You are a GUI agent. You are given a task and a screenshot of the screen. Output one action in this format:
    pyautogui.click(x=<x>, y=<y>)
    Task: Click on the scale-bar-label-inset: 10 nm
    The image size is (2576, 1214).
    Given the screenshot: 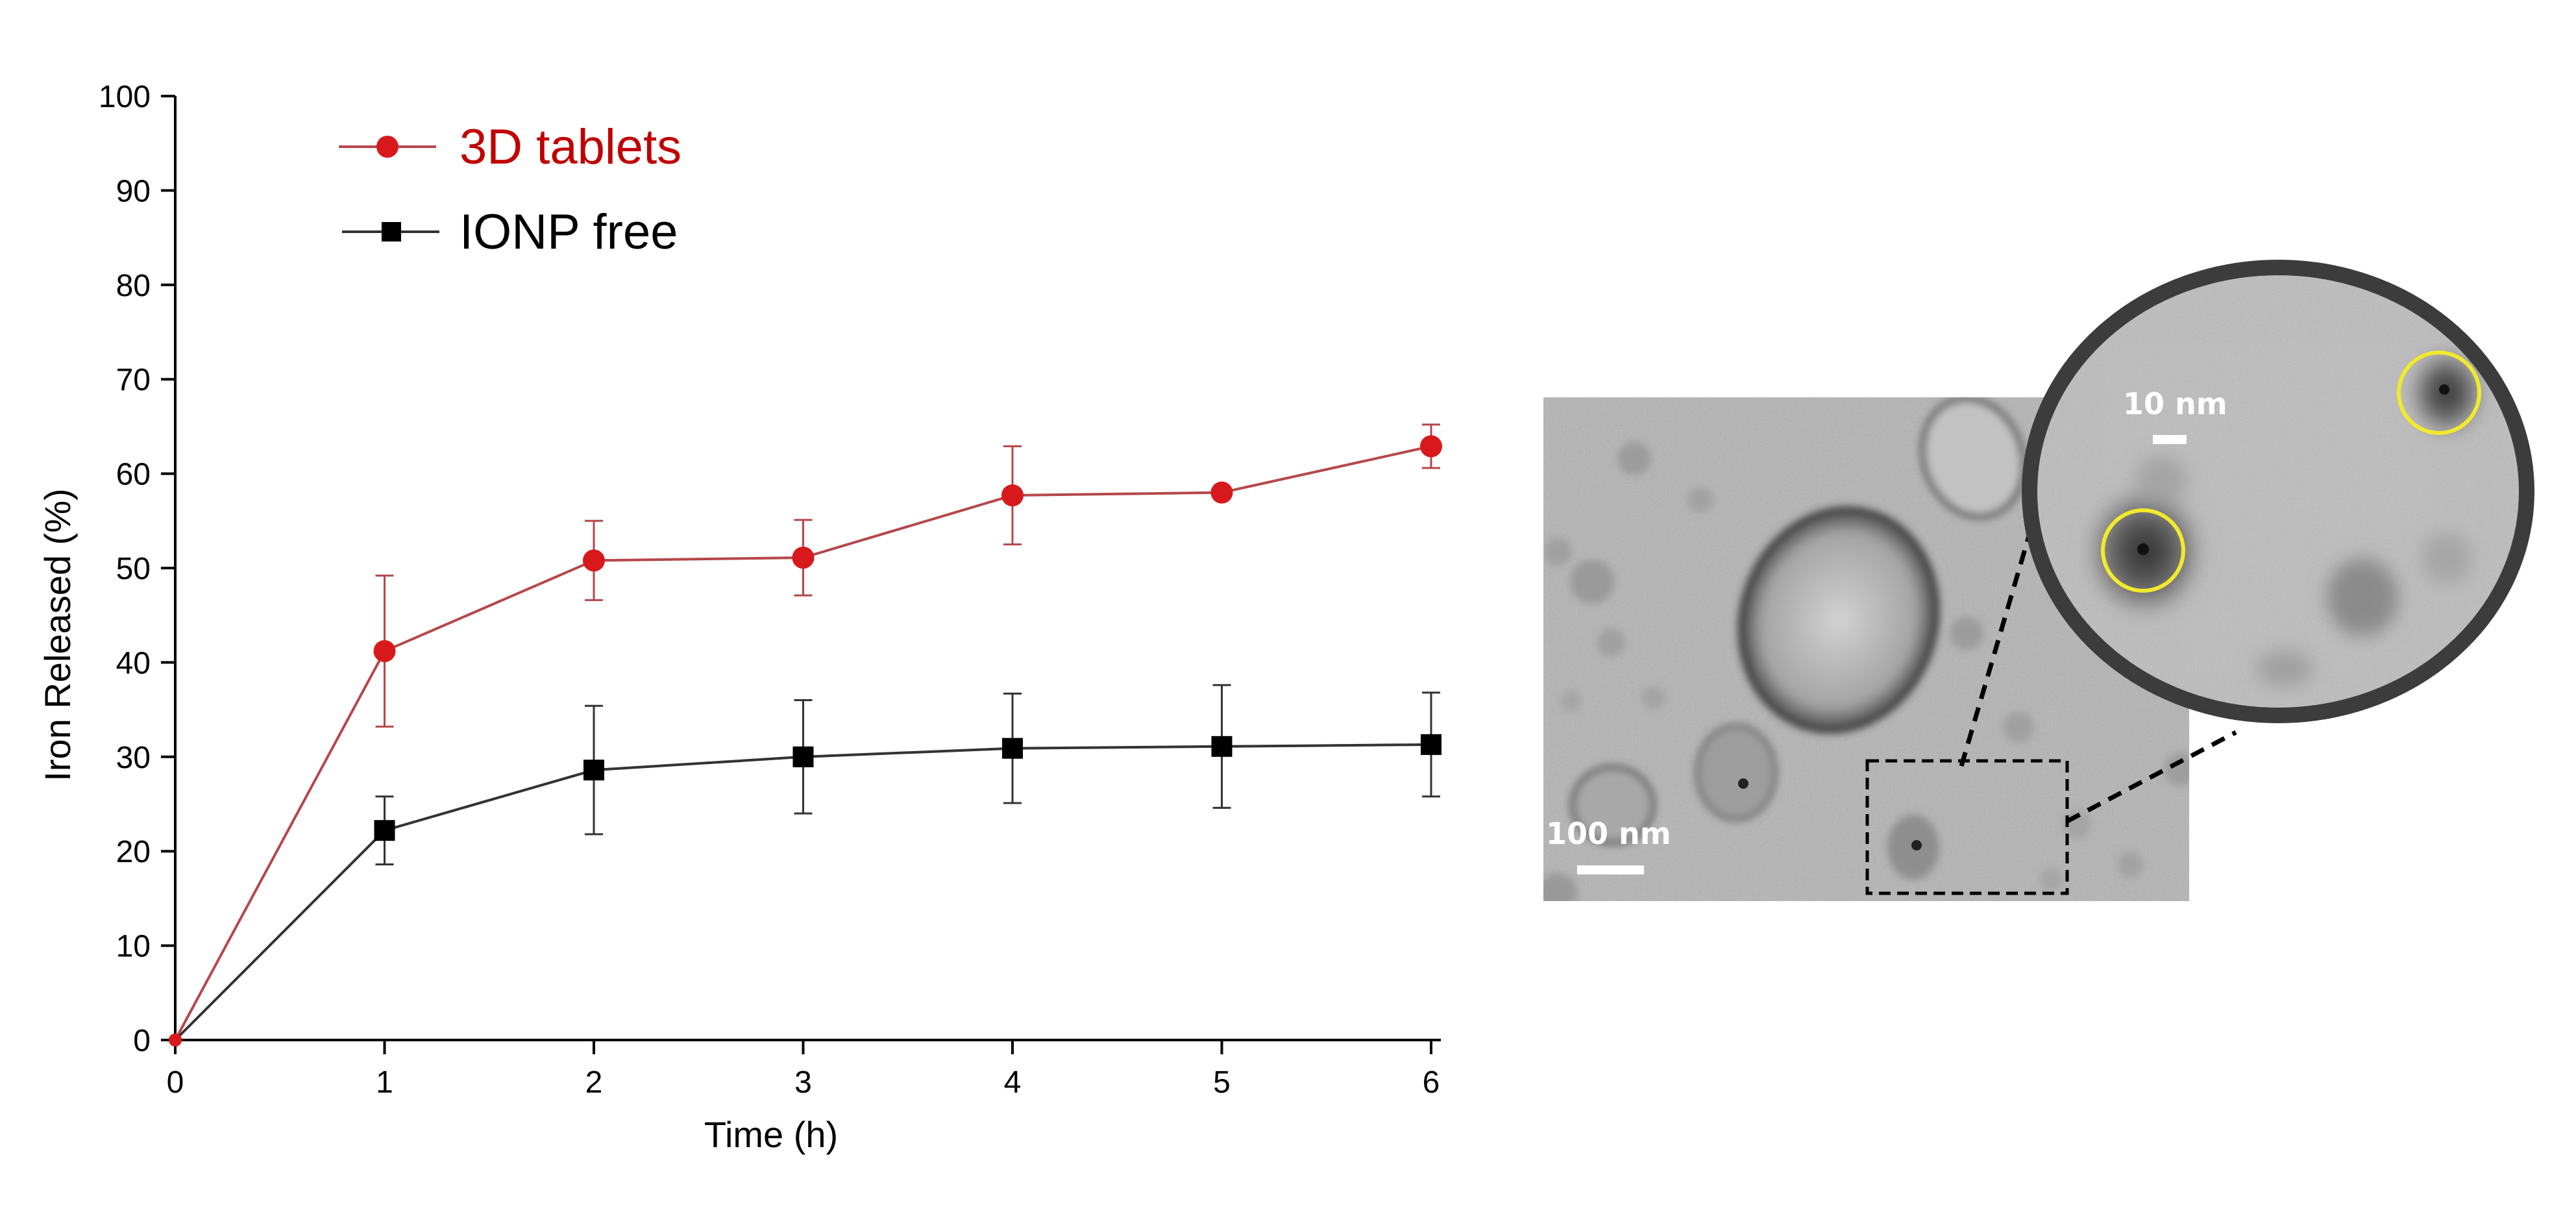 What is the action you would take?
    pyautogui.click(x=2175, y=403)
    